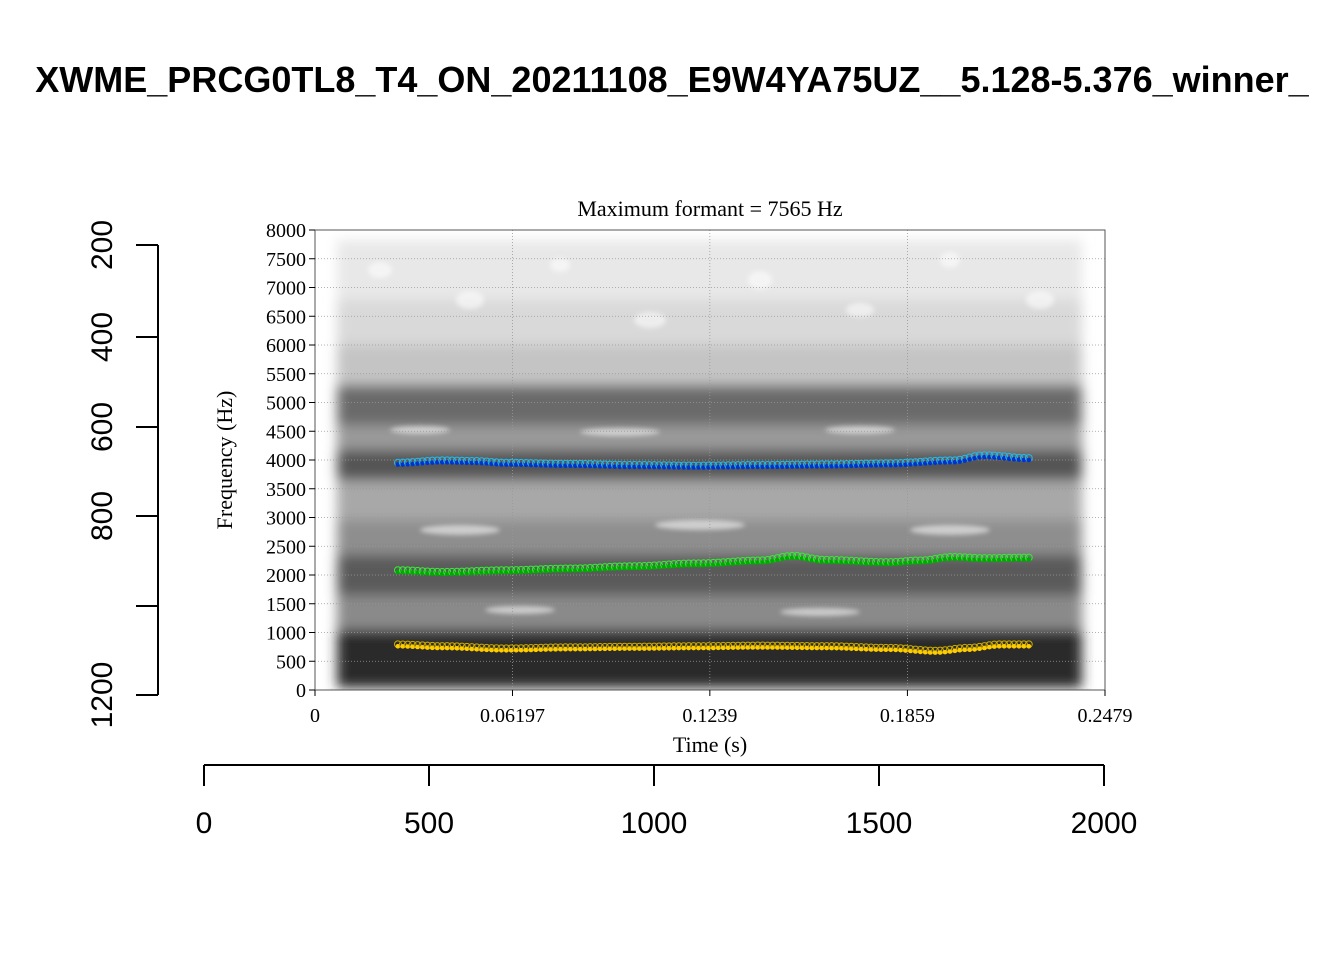 The height and width of the screenshot is (960, 1344). I want to click on x-tick-label: 0.1859, so click(907, 716).